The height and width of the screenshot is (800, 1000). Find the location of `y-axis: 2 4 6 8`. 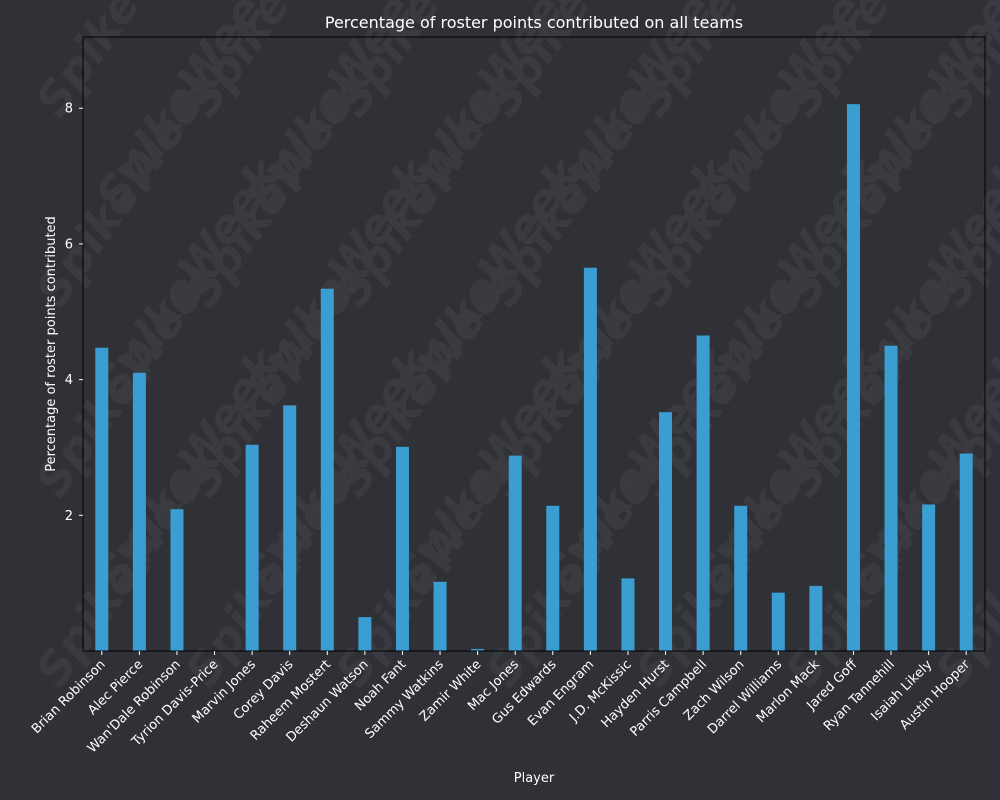

y-axis: 2 4 6 8 is located at coordinates (74, 313).